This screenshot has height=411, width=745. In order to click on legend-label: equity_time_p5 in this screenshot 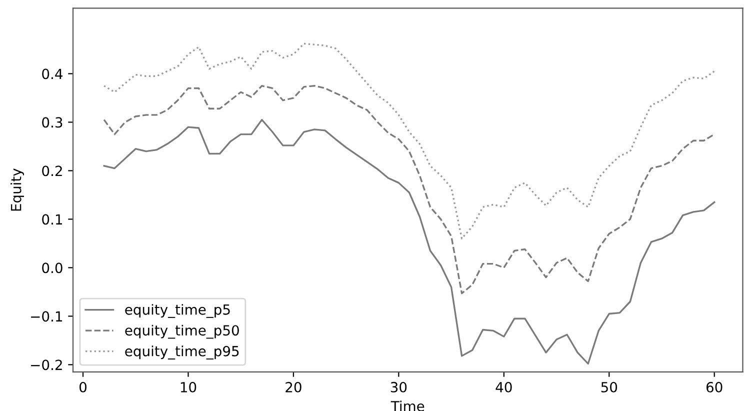, I will do `click(177, 311)`.